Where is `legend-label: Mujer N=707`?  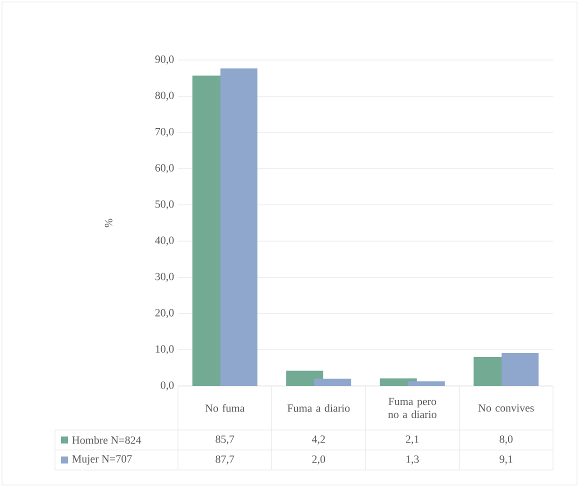 legend-label: Mujer N=707 is located at coordinates (102, 460).